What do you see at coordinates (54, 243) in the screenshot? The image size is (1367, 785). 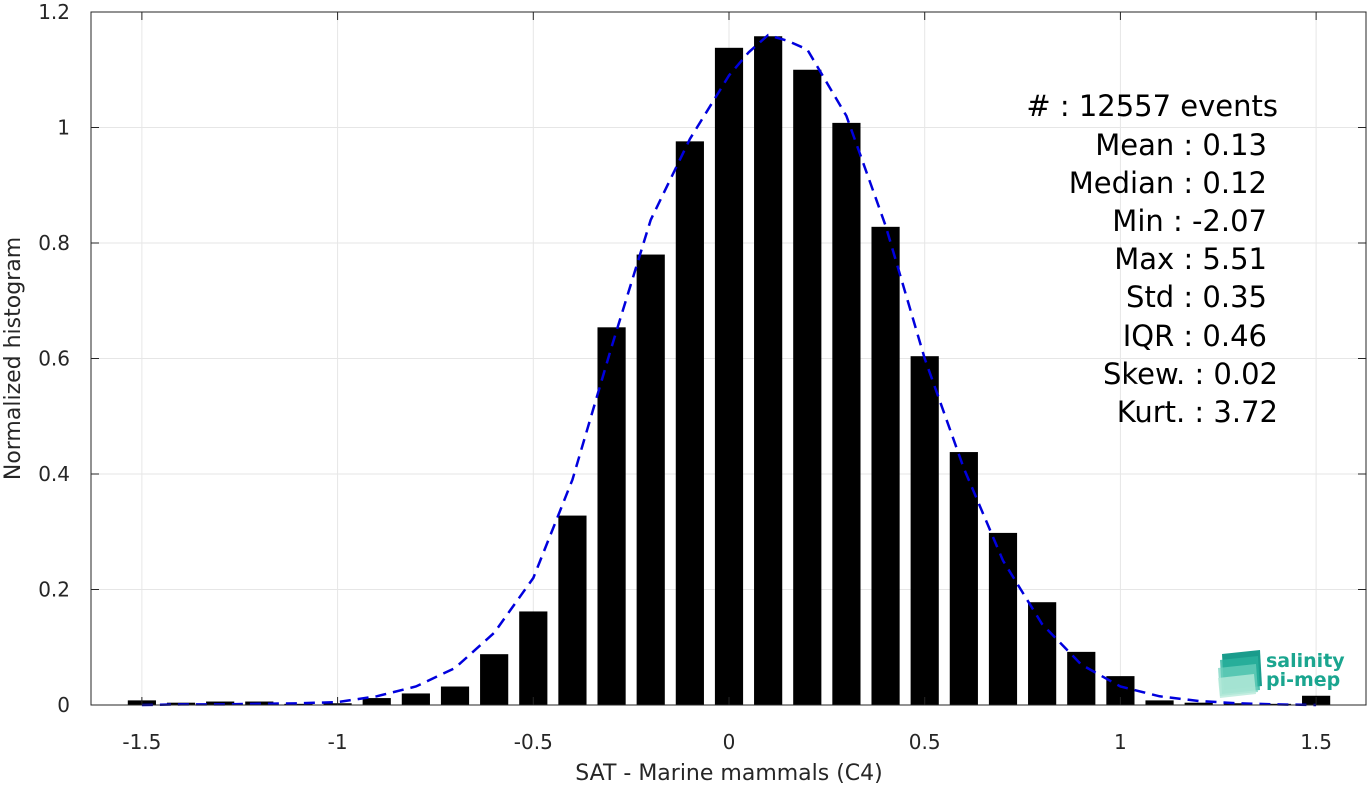 I see `y-tick-label: 0.8` at bounding box center [54, 243].